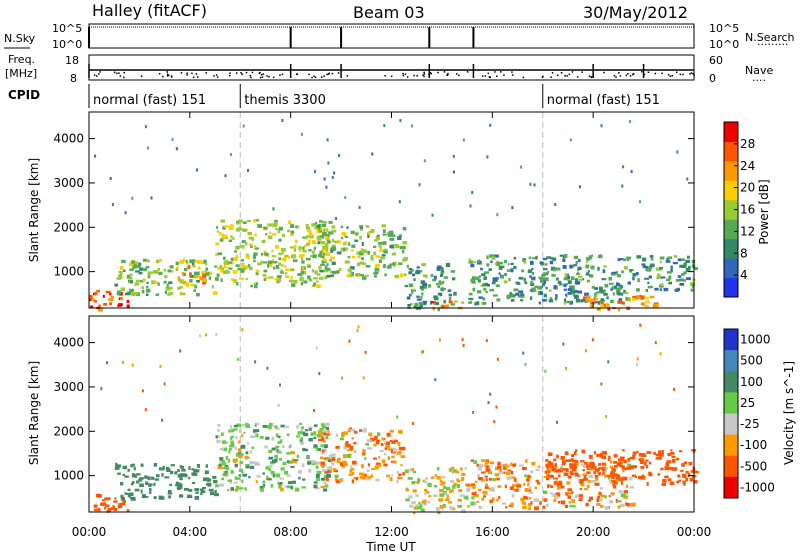  What do you see at coordinates (492, 532) in the screenshot?
I see `x-tick-label: 16:00` at bounding box center [492, 532].